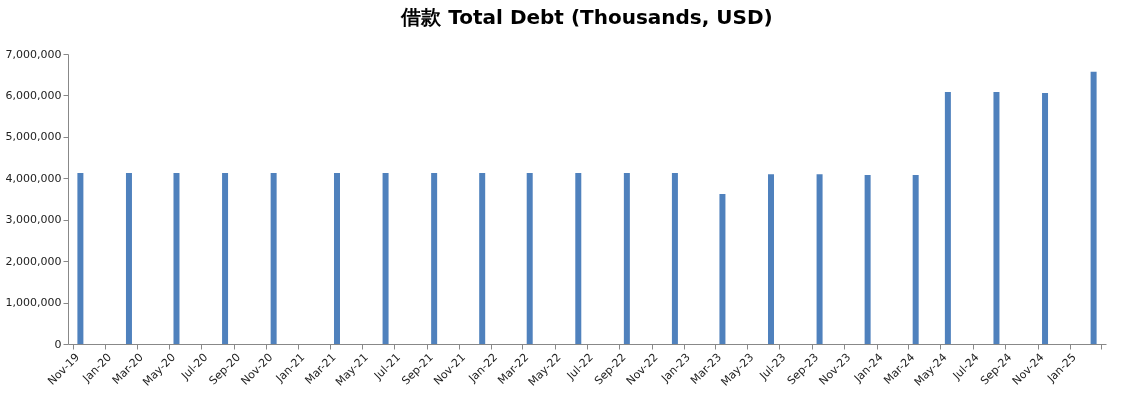  What do you see at coordinates (33, 137) in the screenshot?
I see `y-tick-label: 5,000,000` at bounding box center [33, 137].